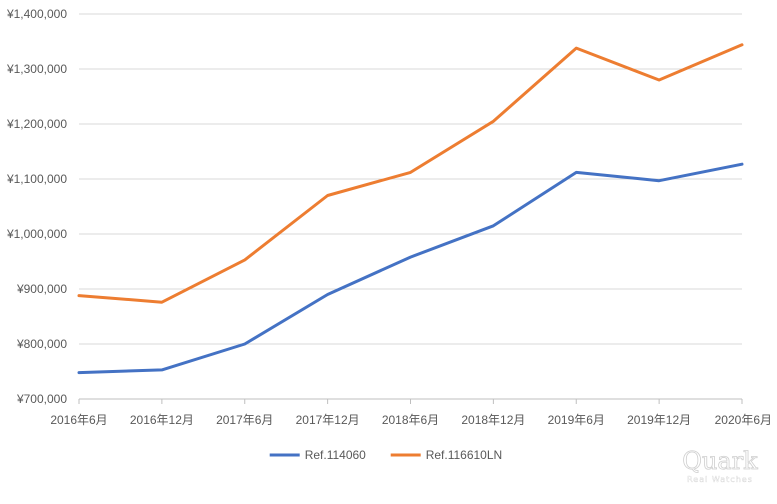 Image resolution: width=777 pixels, height=504 pixels. What do you see at coordinates (720, 479) in the screenshot?
I see `watermark-tagline: Real Watches` at bounding box center [720, 479].